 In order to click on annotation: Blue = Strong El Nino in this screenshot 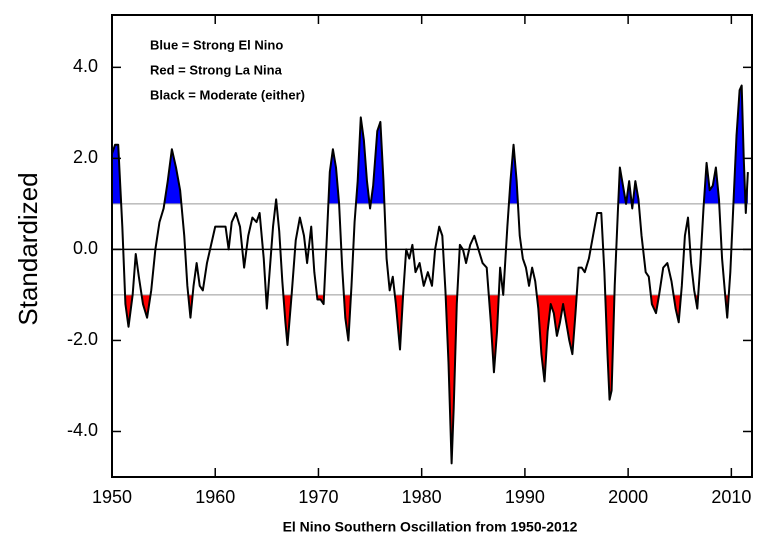, I will do `click(216, 44)`.